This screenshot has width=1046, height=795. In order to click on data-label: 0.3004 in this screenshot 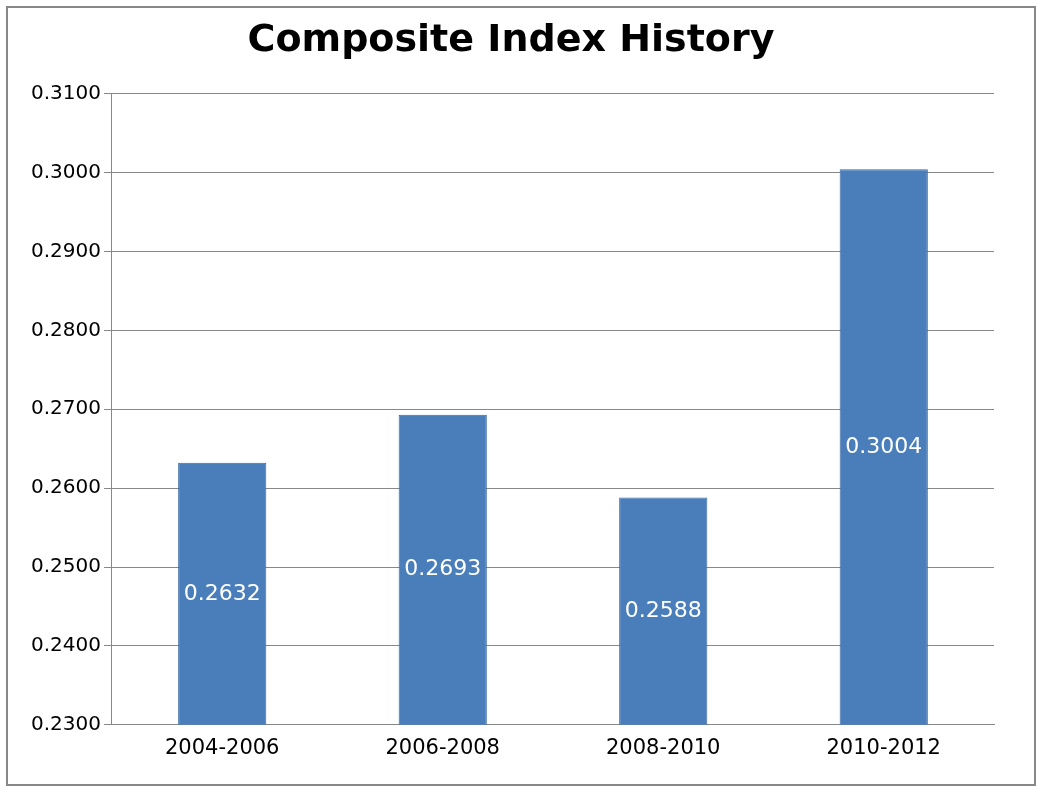, I will do `click(884, 445)`.